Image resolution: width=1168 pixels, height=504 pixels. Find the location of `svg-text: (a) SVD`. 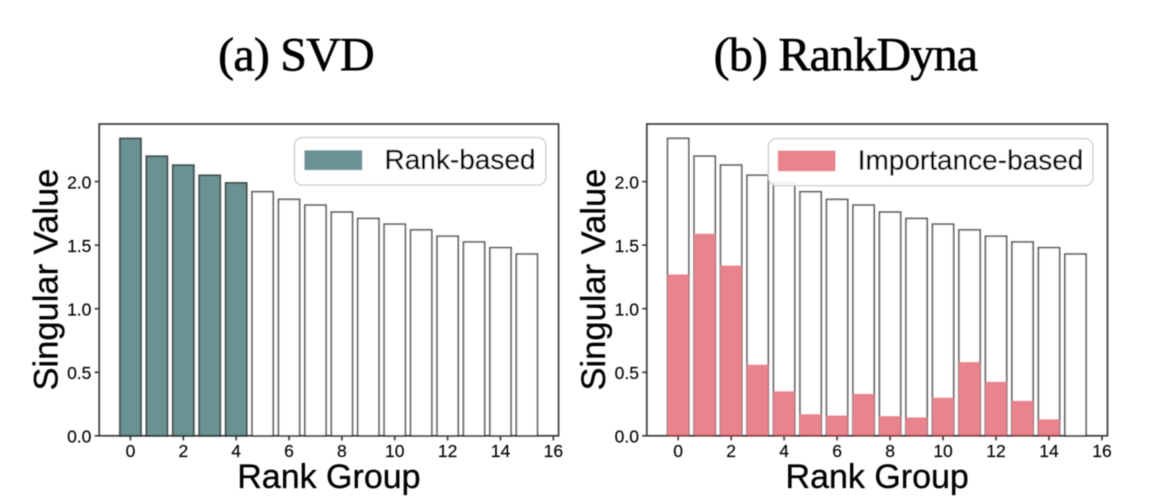

svg-text: (a) SVD is located at coordinates (296, 55).